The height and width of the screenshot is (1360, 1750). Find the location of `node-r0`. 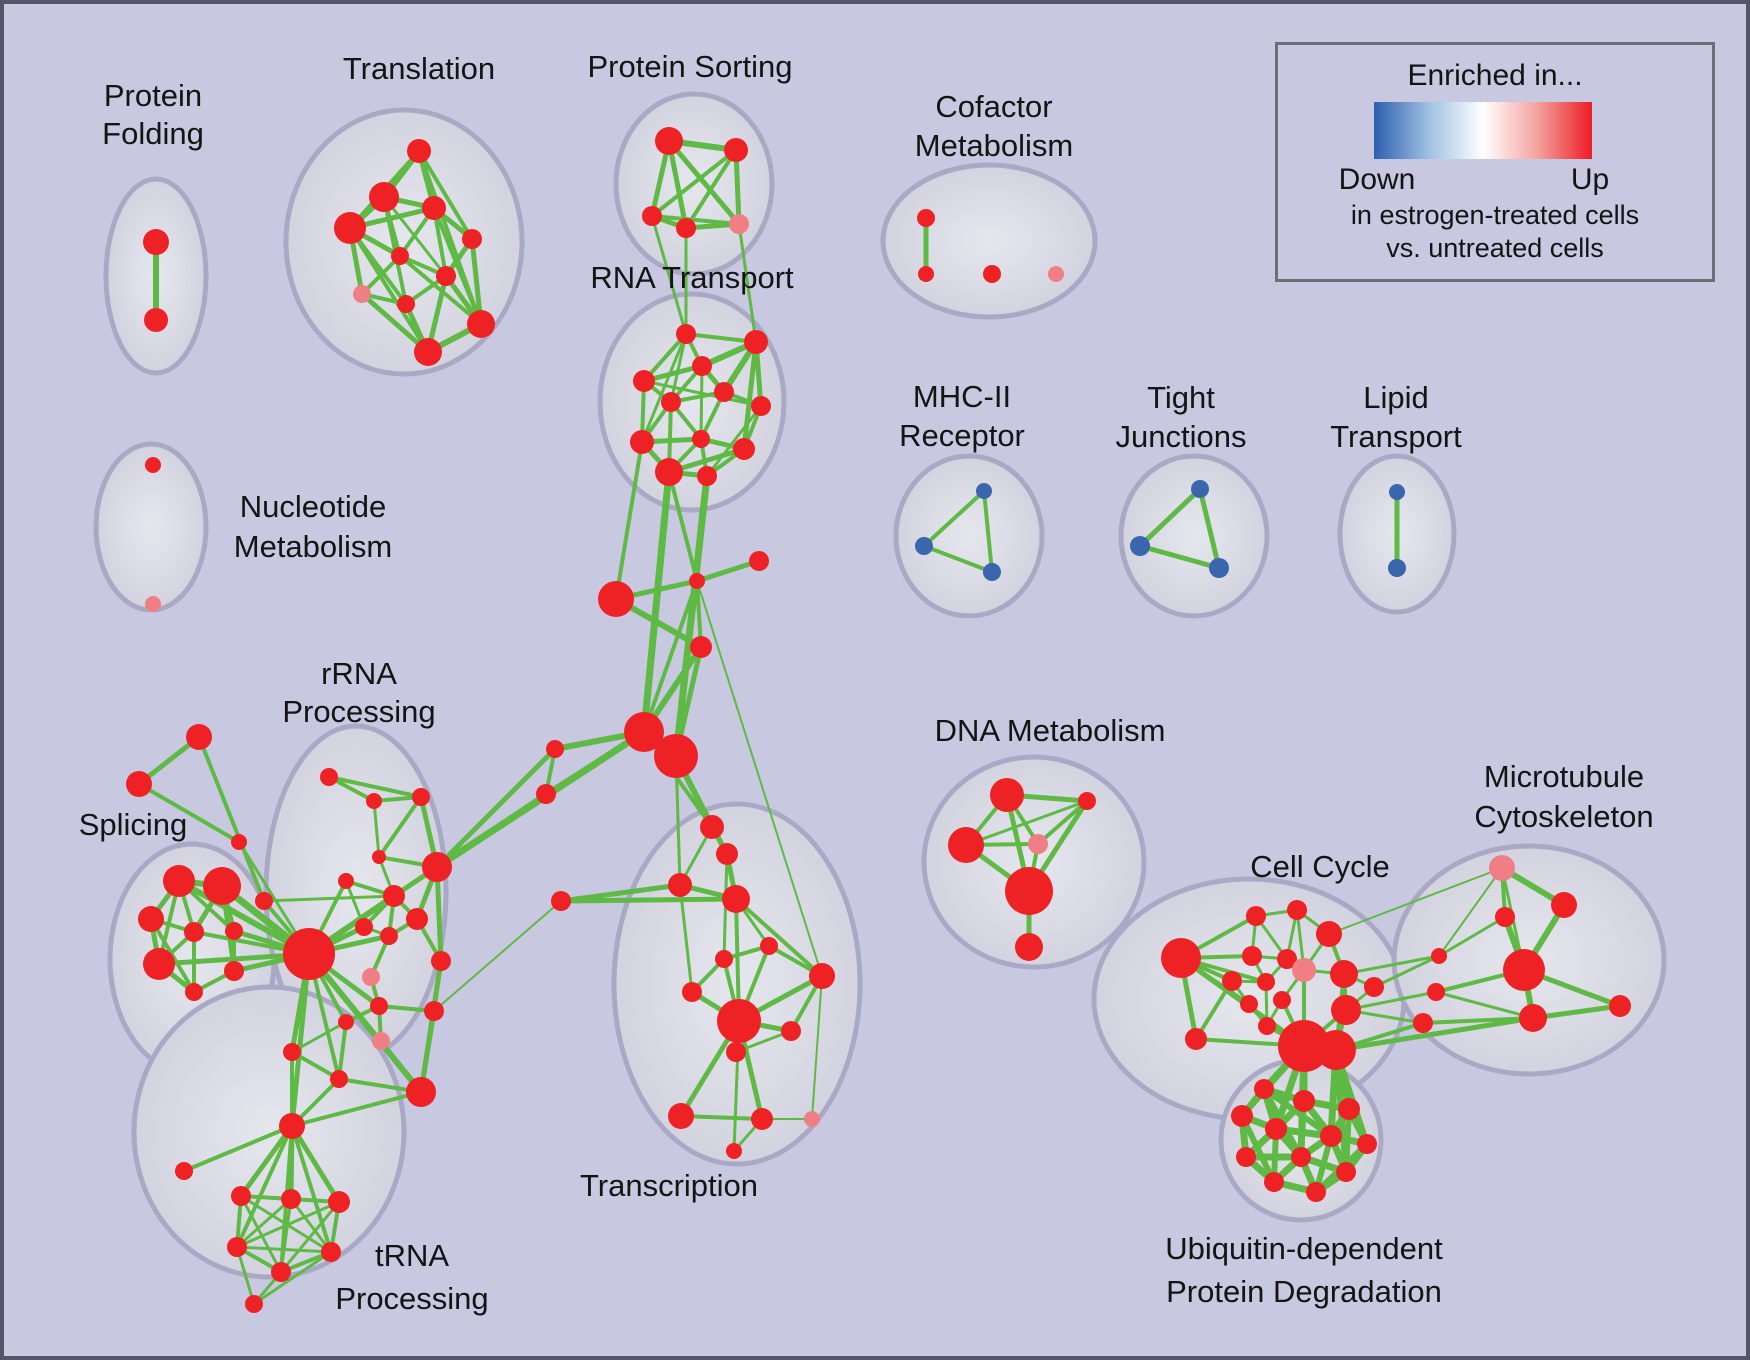

node-r0 is located at coordinates (686, 334).